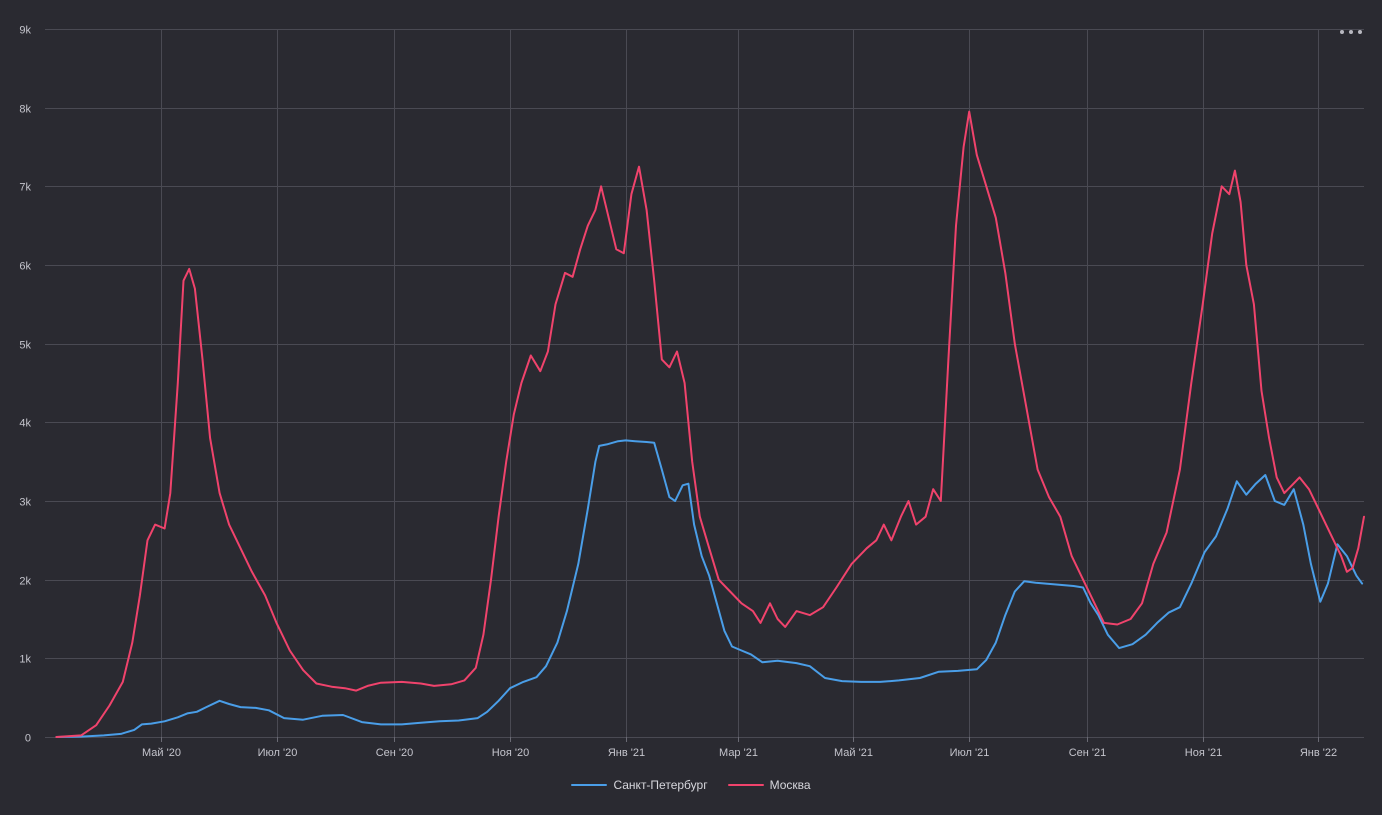 This screenshot has width=1382, height=815. I want to click on y-tick-label: 0, so click(28, 739).